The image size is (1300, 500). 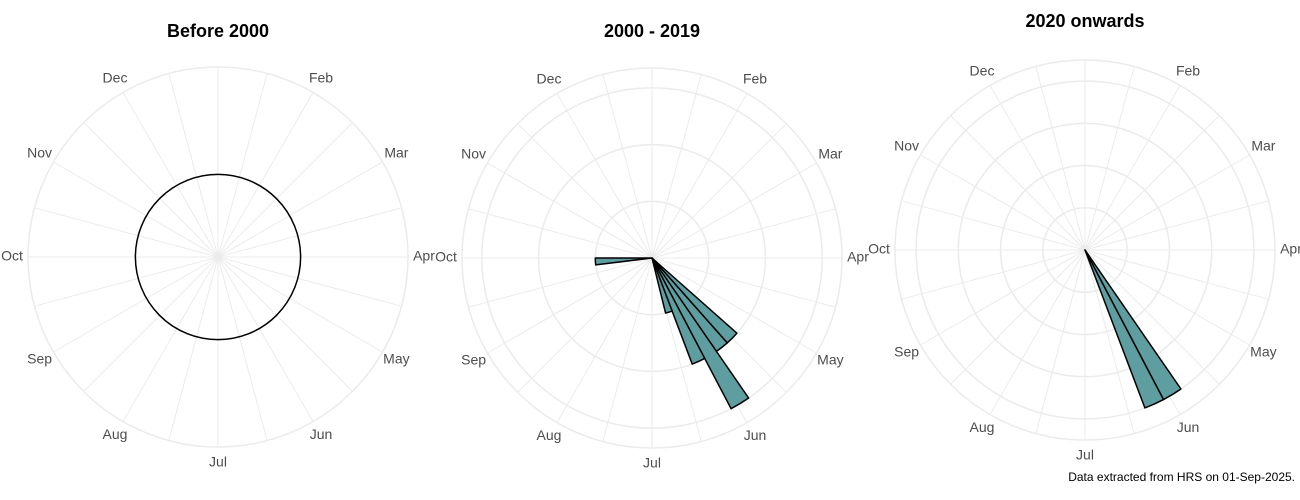 I want to click on panel-title: Before 2000, so click(x=218, y=31).